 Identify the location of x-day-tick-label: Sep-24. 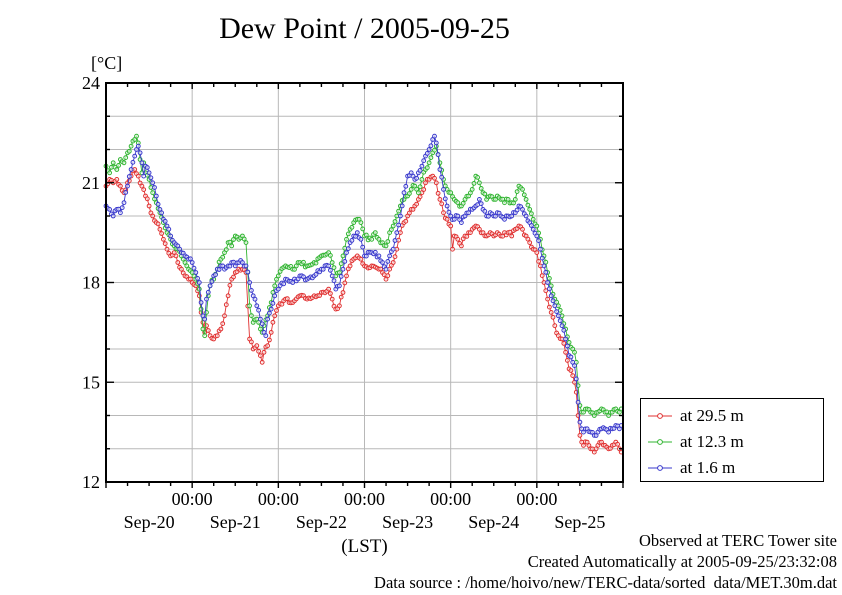
(493, 522).